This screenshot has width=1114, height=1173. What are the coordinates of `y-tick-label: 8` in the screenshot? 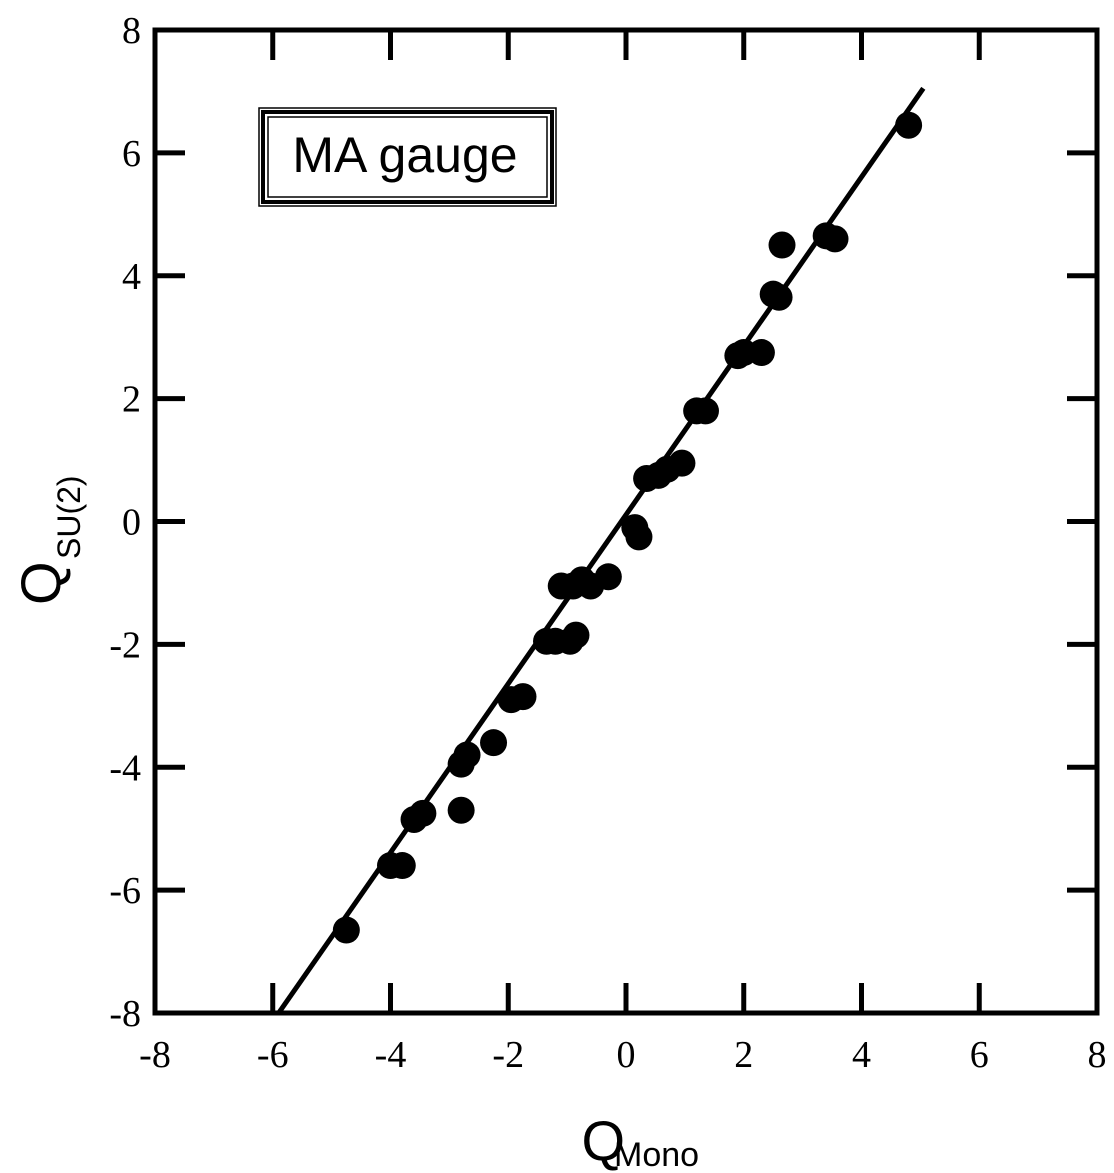 It's located at (131, 31).